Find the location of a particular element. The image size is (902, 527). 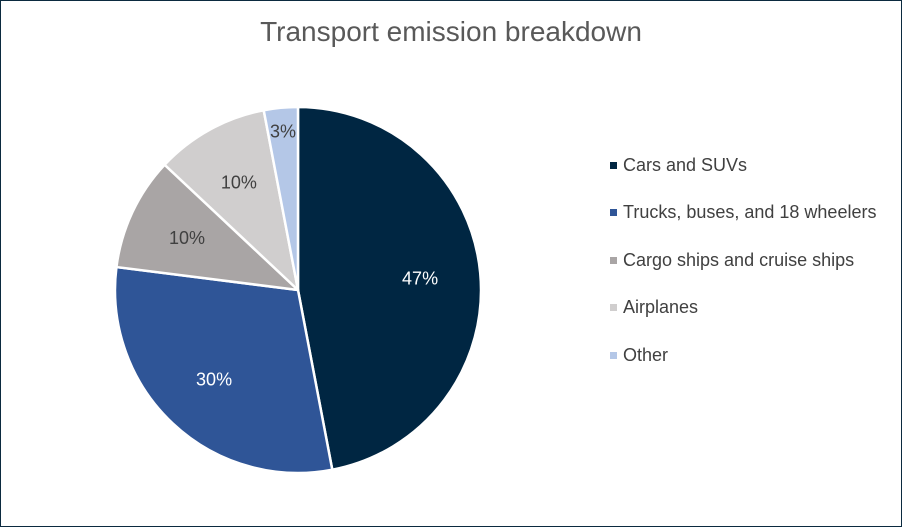

data-label-trucks: 30% is located at coordinates (214, 379).